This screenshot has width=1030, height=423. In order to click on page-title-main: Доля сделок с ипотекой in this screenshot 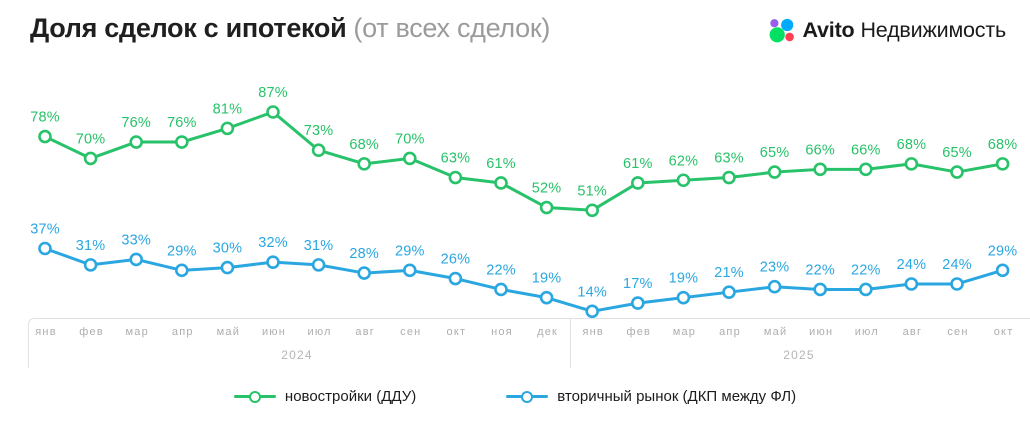, I will do `click(188, 28)`.